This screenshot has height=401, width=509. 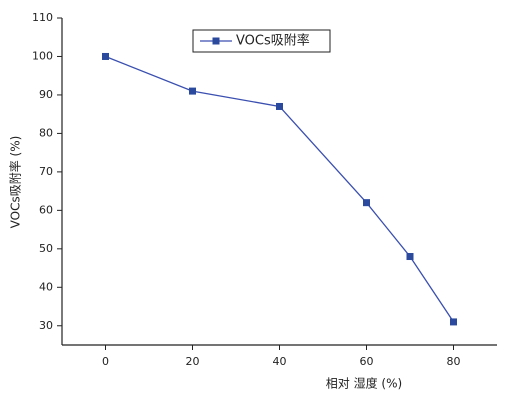 What do you see at coordinates (15, 182) in the screenshot?
I see `y-axis-label: VOCs吸附率 (%)` at bounding box center [15, 182].